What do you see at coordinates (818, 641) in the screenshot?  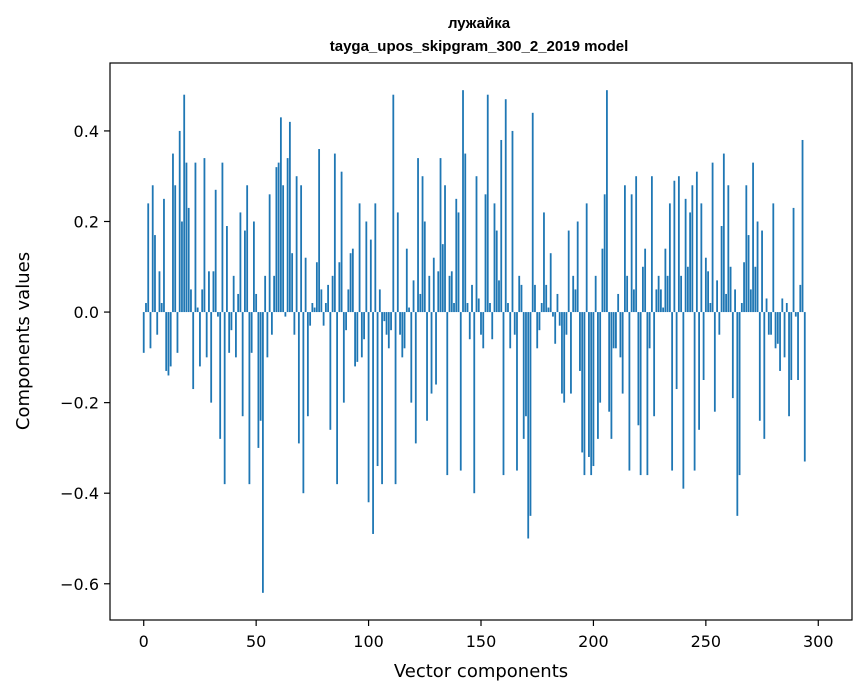 I see `x-tick-label: 300` at bounding box center [818, 641].